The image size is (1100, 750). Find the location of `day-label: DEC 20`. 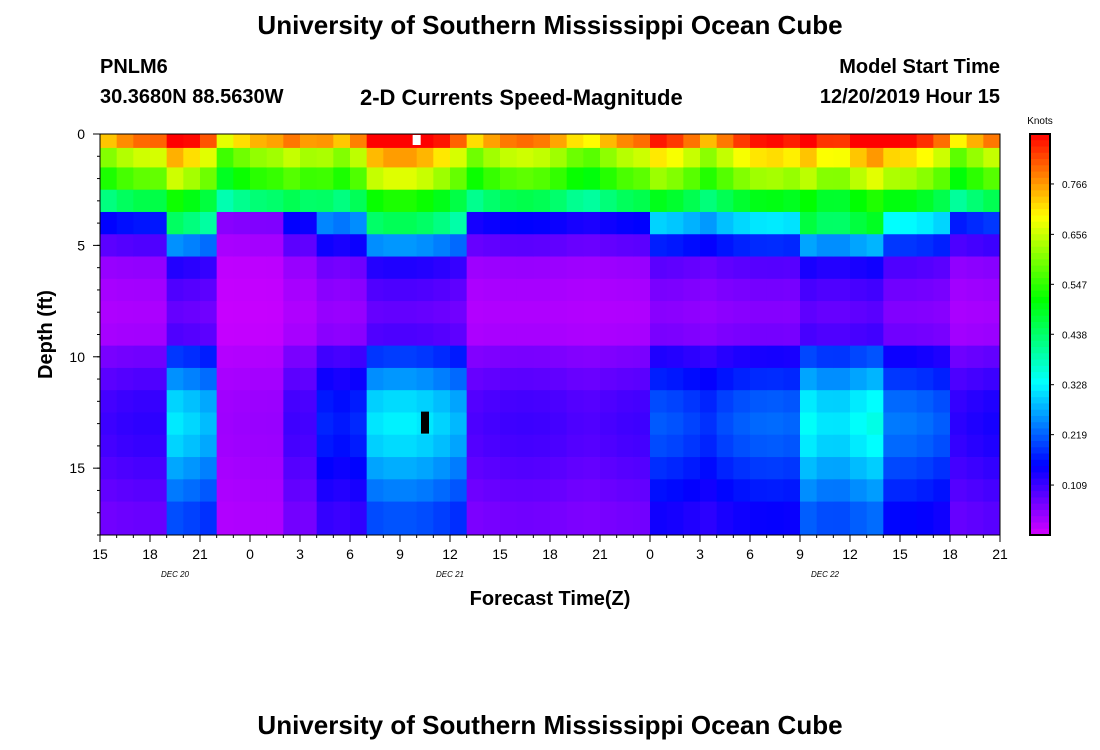

day-label: DEC 20 is located at coordinates (175, 574).